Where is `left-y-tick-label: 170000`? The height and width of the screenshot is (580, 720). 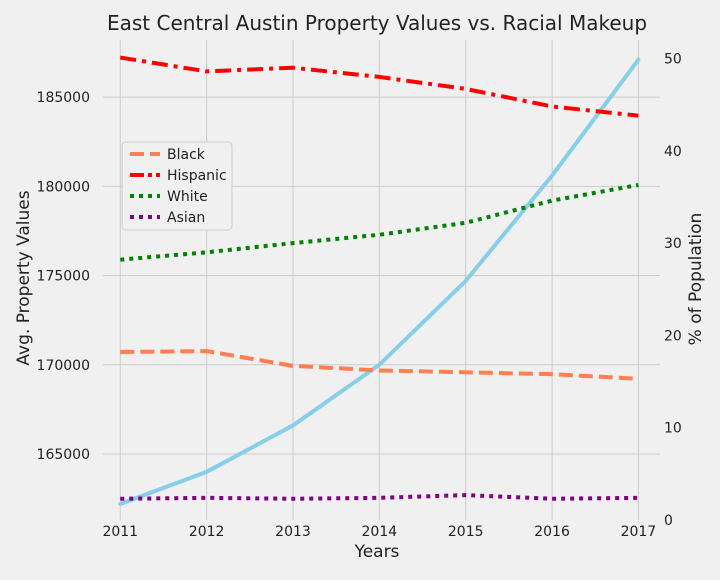 left-y-tick-label: 170000 is located at coordinates (63, 366).